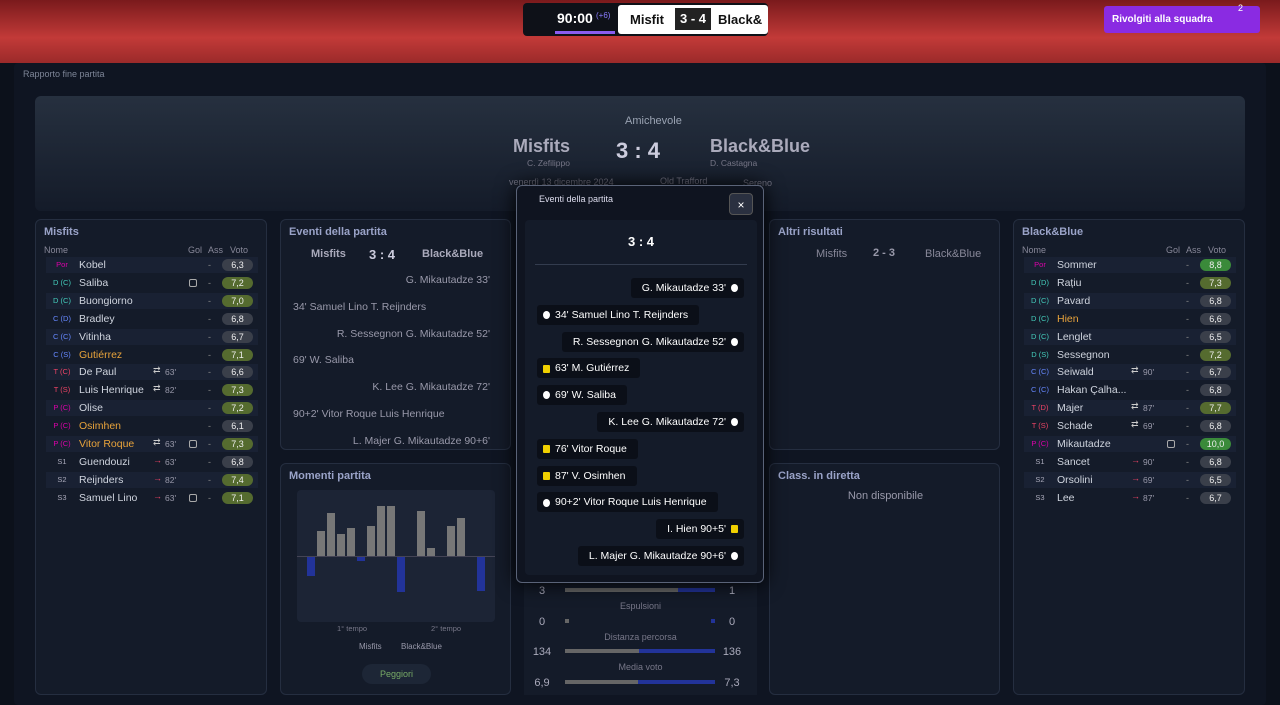  Describe the element at coordinates (111, 390) in the screenshot. I see `player-name: Luis Henrique` at that location.